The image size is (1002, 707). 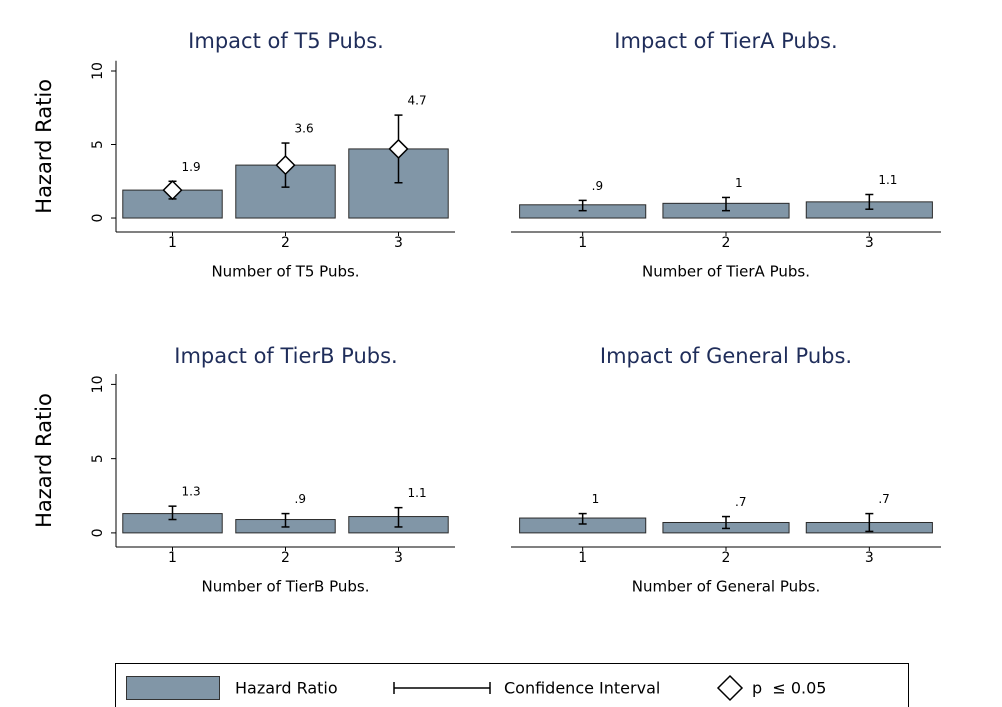 What do you see at coordinates (173, 688) in the screenshot?
I see `legend-swatch` at bounding box center [173, 688].